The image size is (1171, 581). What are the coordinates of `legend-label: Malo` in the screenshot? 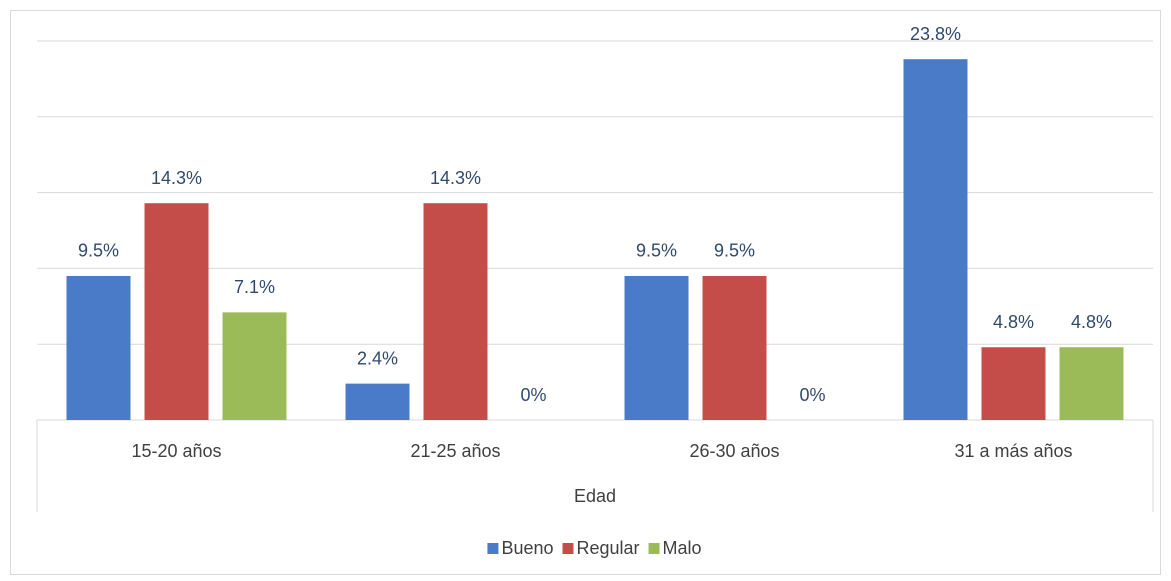 It's located at (682, 548).